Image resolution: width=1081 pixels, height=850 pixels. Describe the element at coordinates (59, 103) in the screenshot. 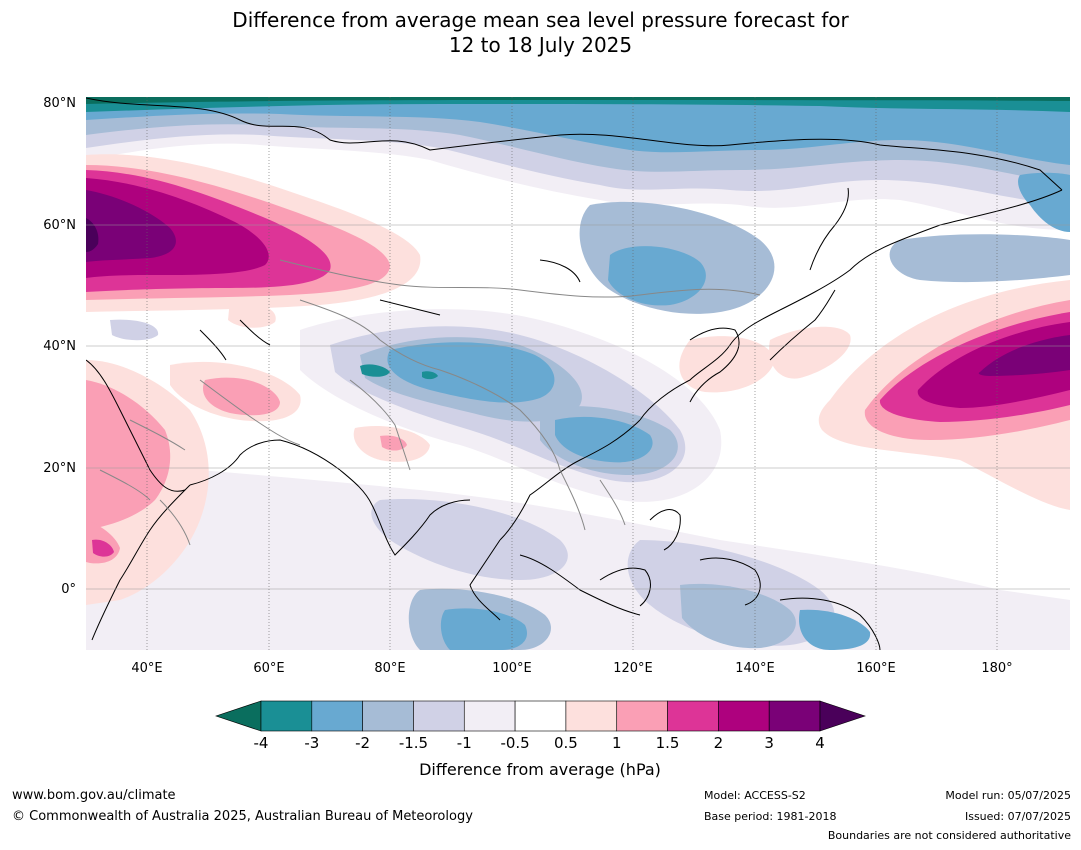

I see `lat-label-80n: 80°N` at that location.